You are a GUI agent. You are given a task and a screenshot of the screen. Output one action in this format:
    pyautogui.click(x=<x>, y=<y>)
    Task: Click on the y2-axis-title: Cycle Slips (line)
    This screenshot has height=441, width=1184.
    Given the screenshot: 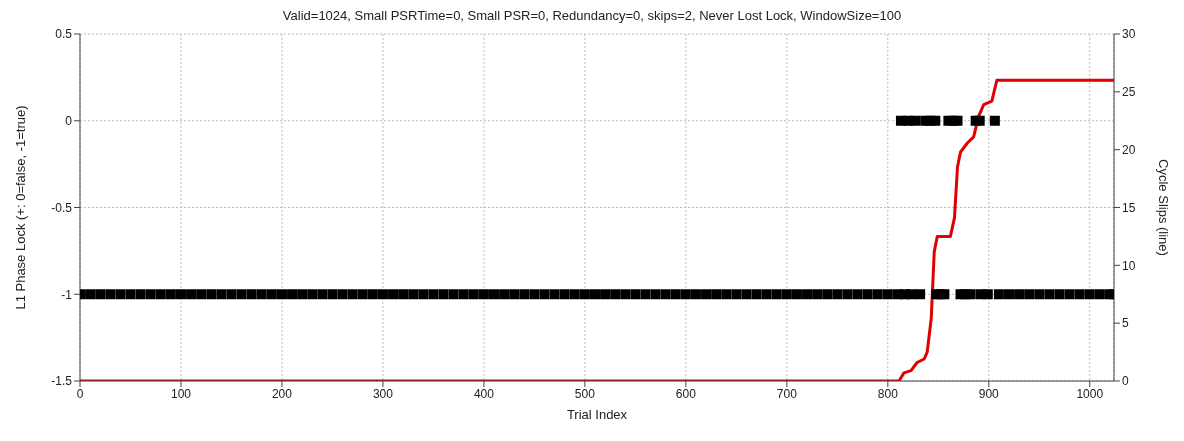 What is the action you would take?
    pyautogui.click(x=1164, y=207)
    